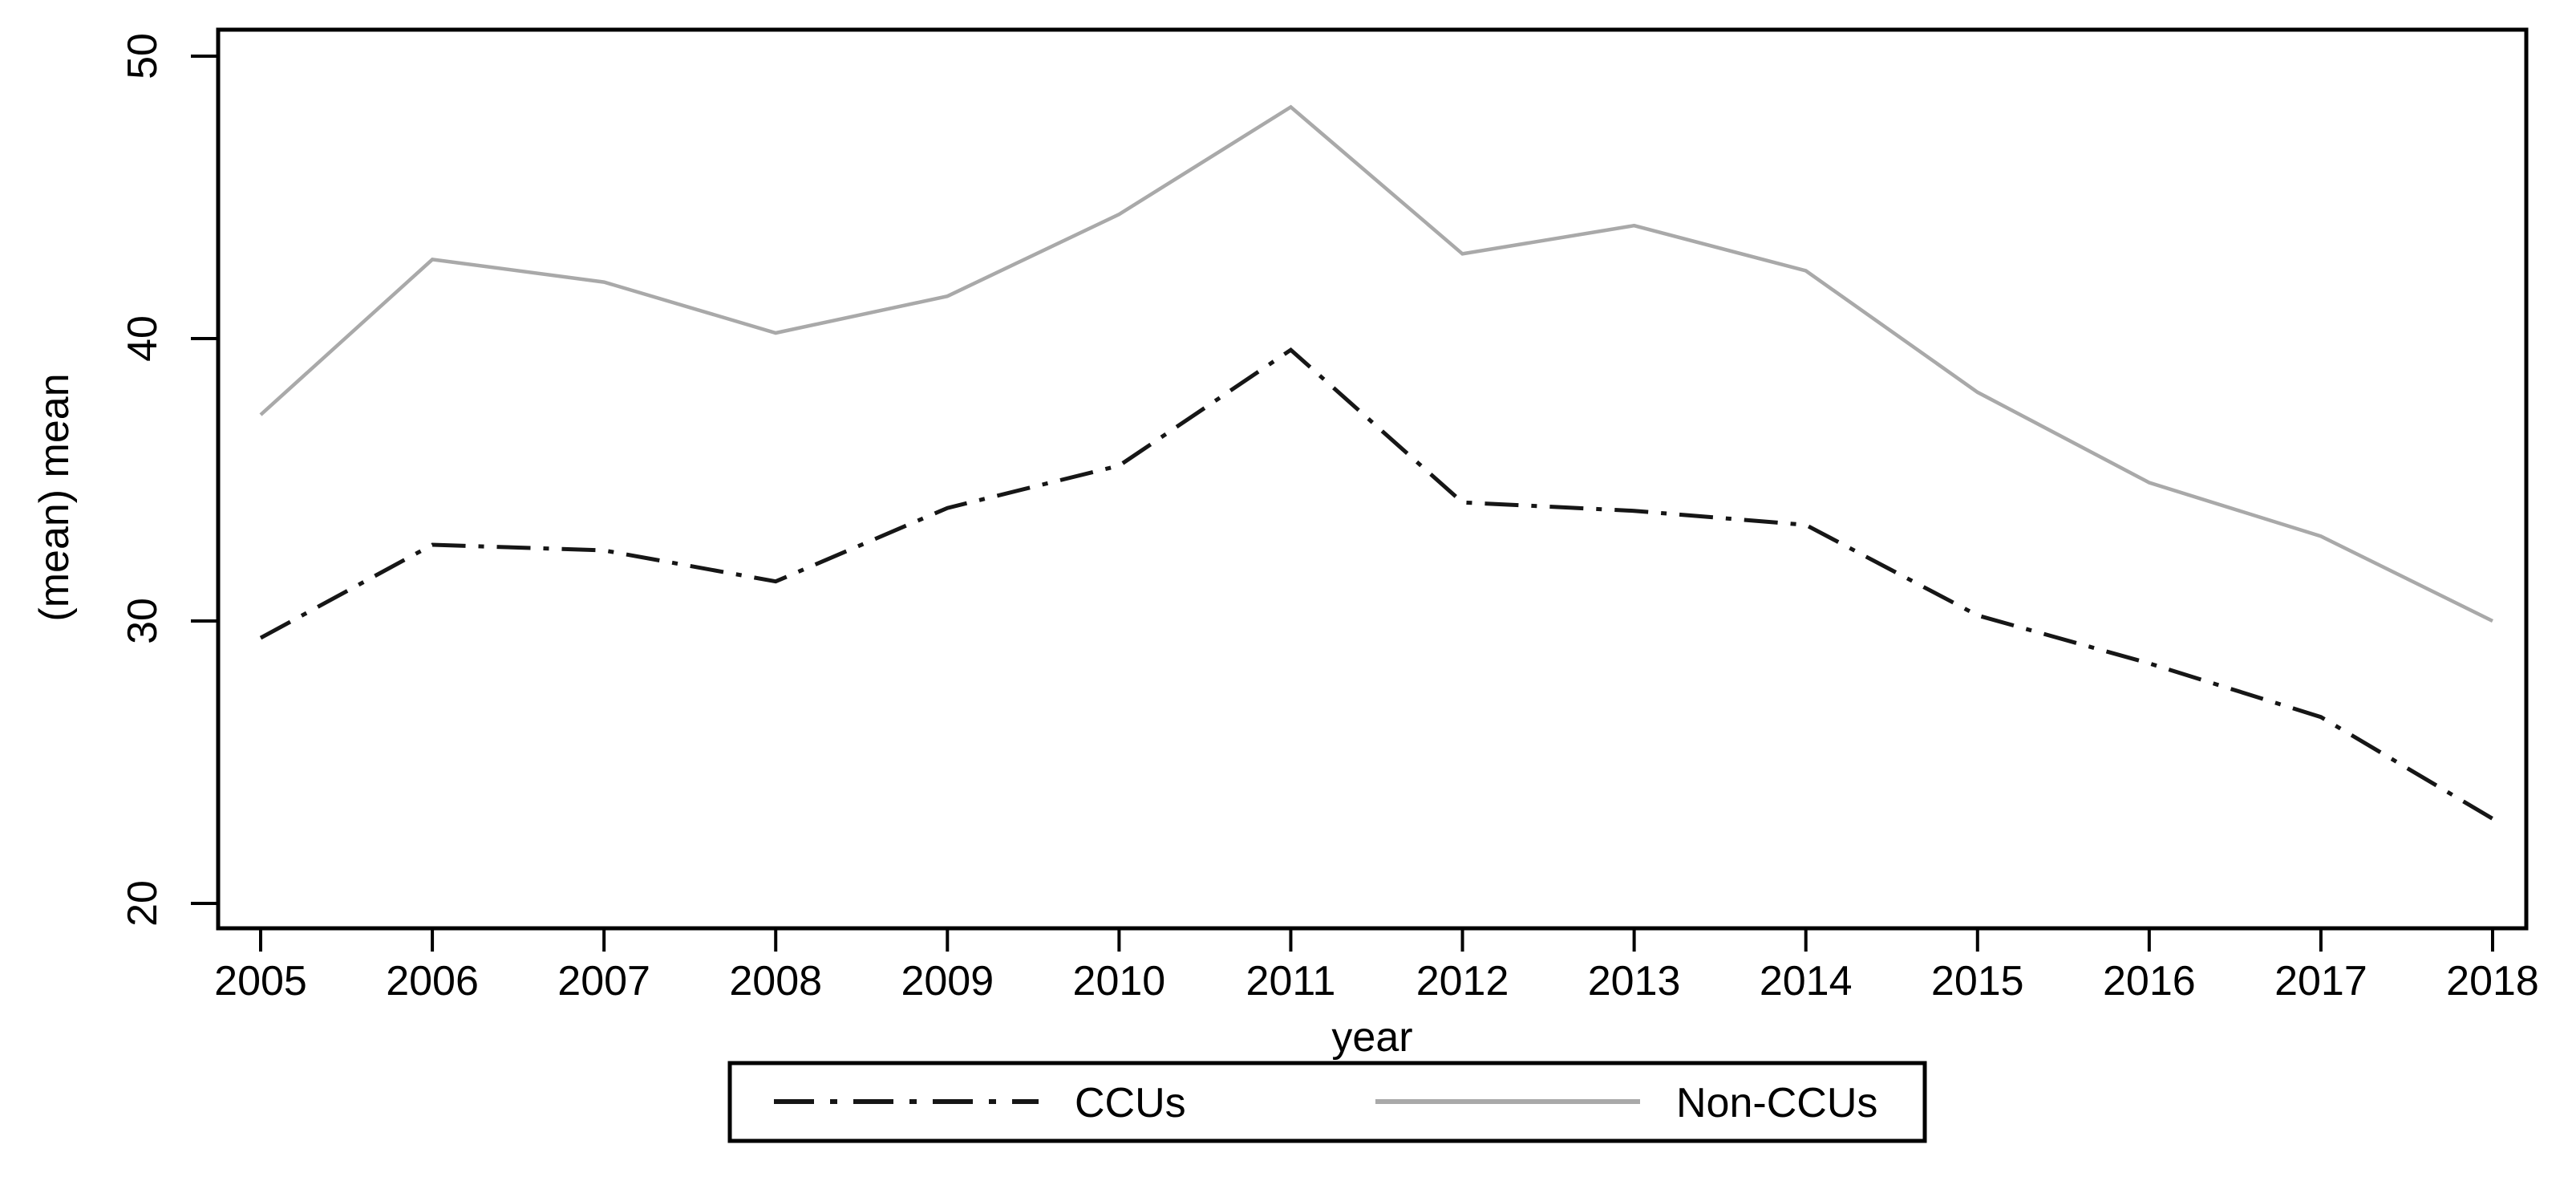 The height and width of the screenshot is (1177, 2576). Describe the element at coordinates (260, 981) in the screenshot. I see `x-tick-label: 2005` at that location.